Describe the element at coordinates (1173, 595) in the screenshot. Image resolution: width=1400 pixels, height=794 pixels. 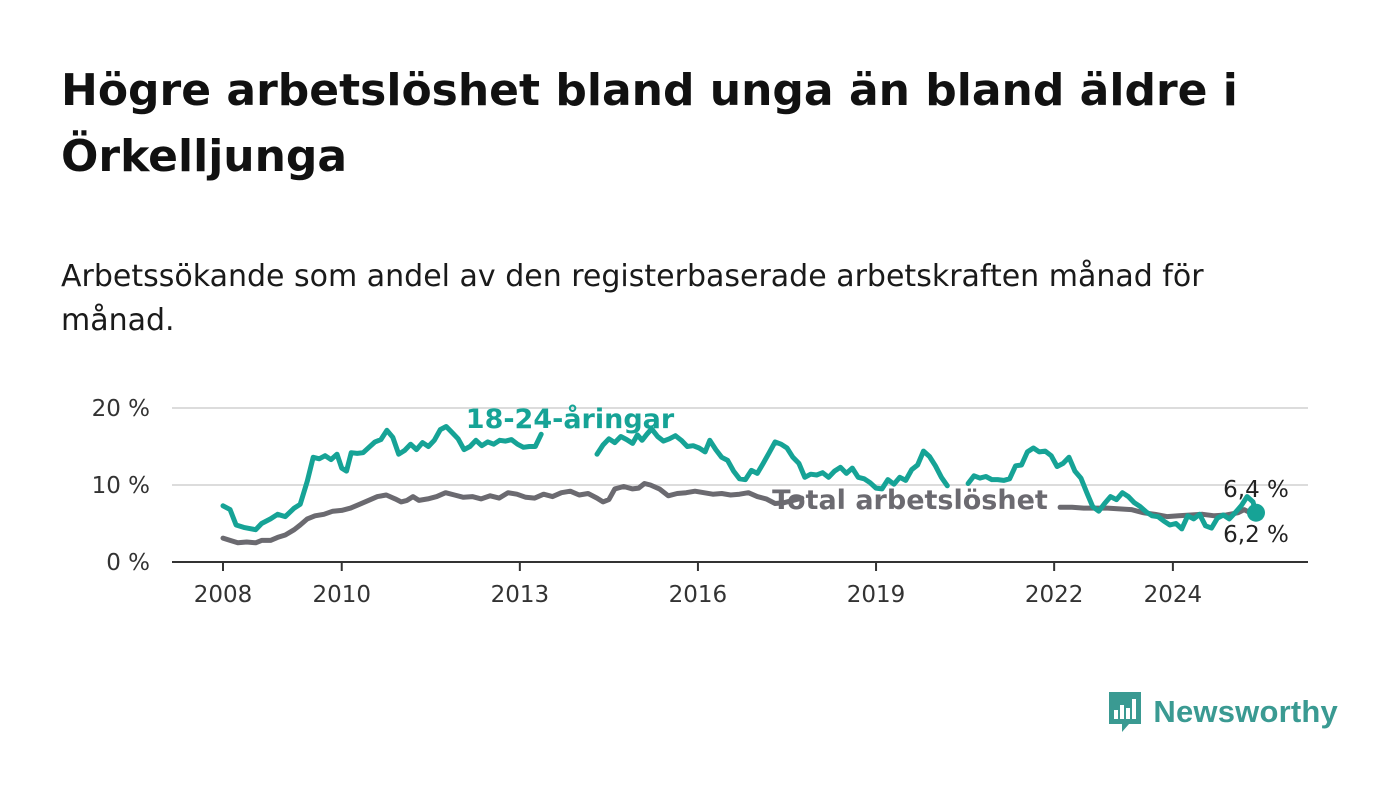
I see `x-tick-label: 2024` at that location.